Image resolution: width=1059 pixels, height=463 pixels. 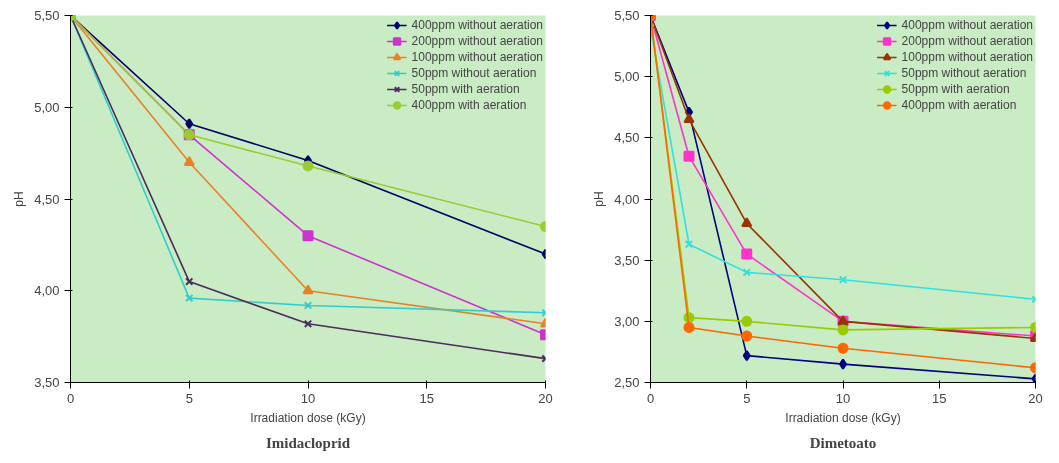 I want to click on y-tick-label: 3,00, so click(x=627, y=321).